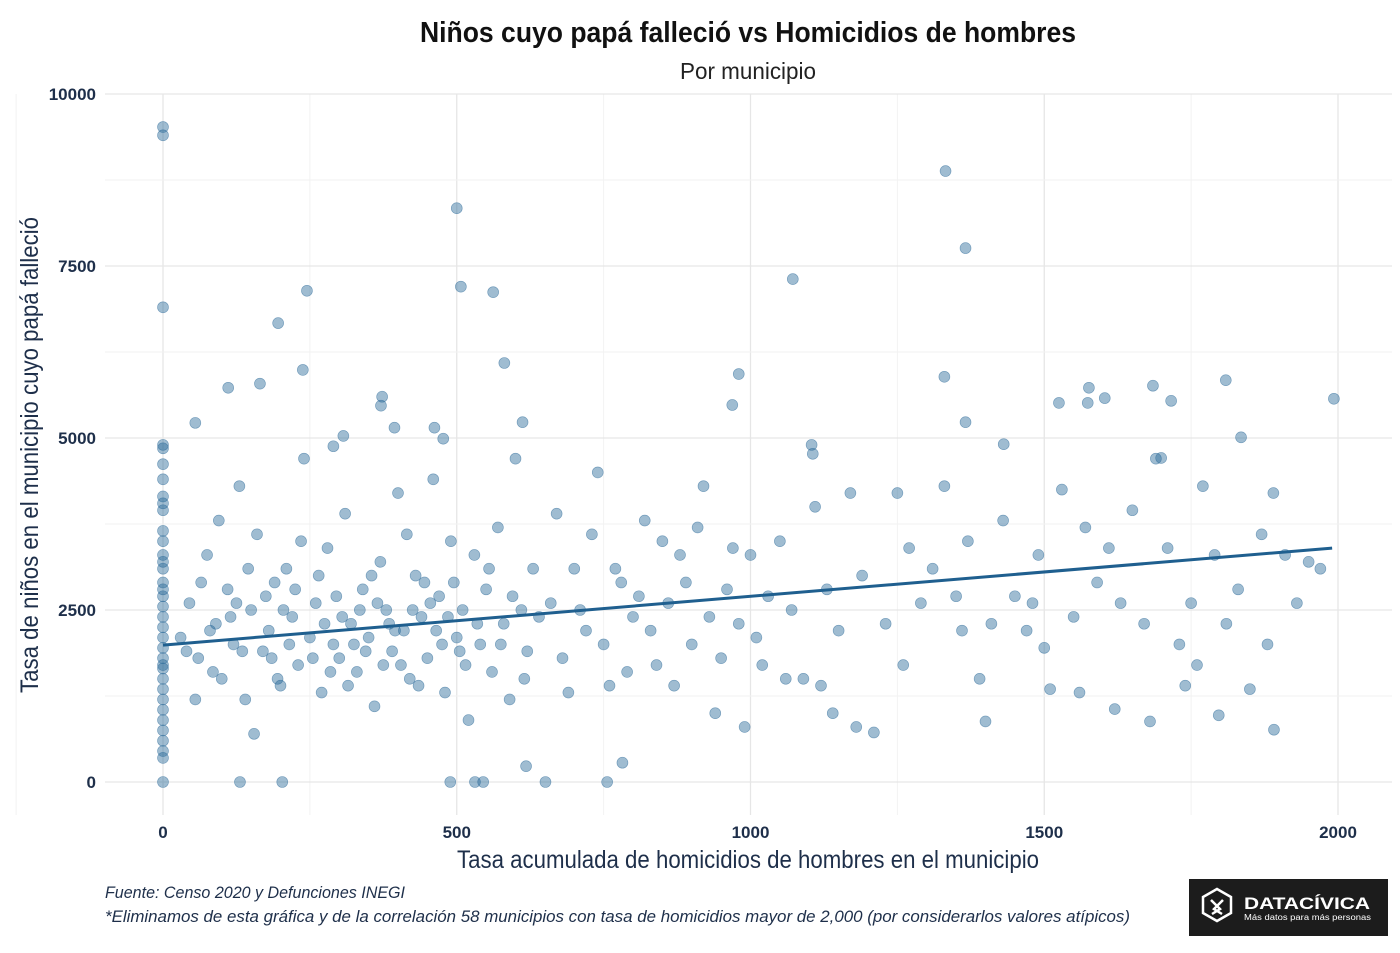 Image resolution: width=1400 pixels, height=953 pixels. What do you see at coordinates (77, 266) in the screenshot?
I see `y-tick-label: 7500` at bounding box center [77, 266].